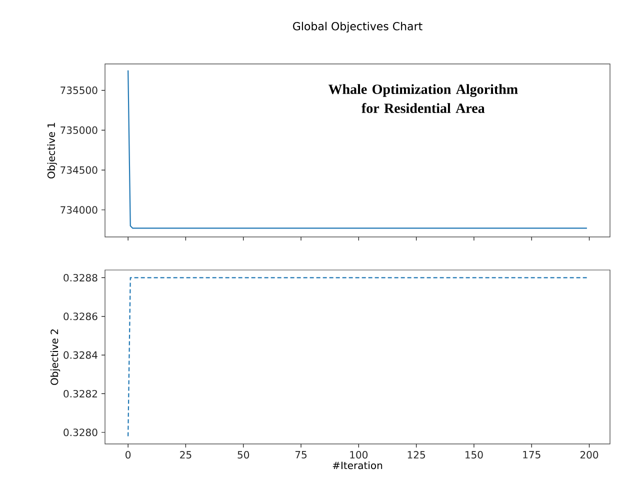 This screenshot has height=487, width=625. Describe the element at coordinates (79, 170) in the screenshot. I see `y-tick-label: 734500` at that location.